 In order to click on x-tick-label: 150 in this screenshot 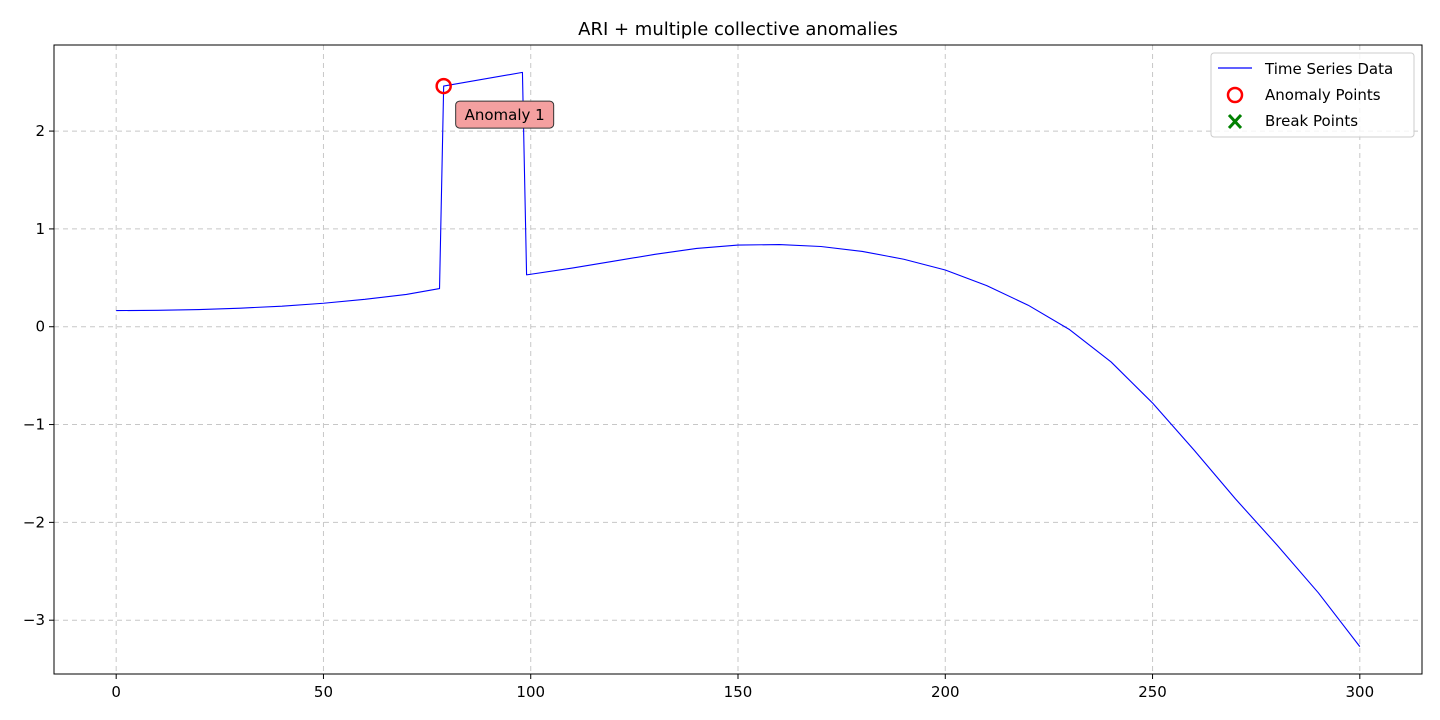, I will do `click(738, 692)`.